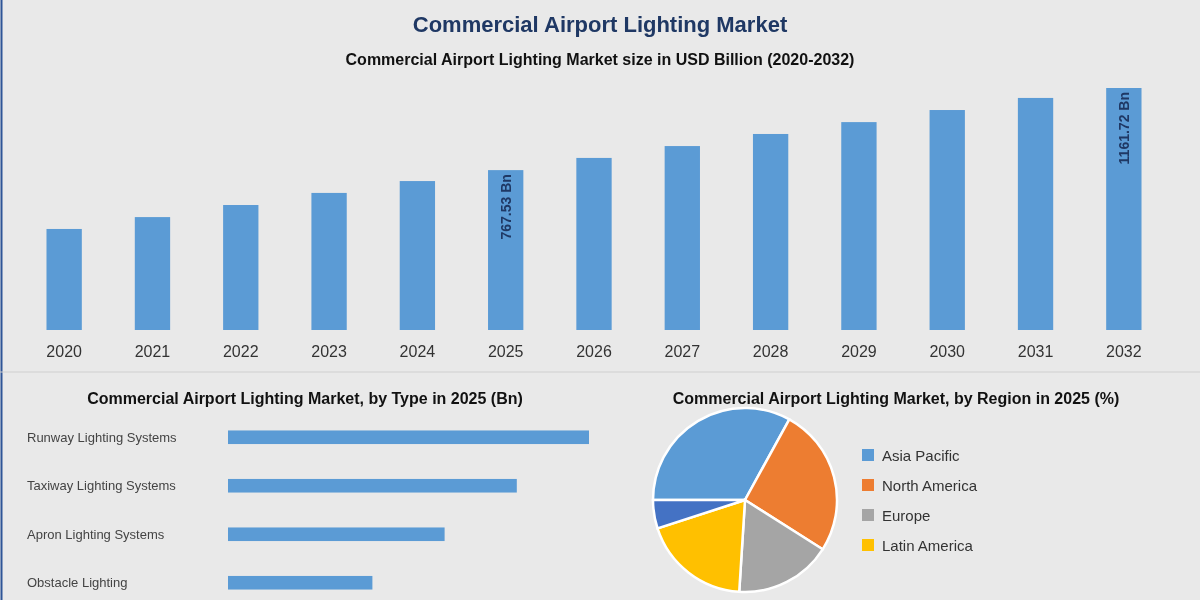 Image resolution: width=1200 pixels, height=600 pixels. Describe the element at coordinates (305, 398) in the screenshot. I see `chart-title: Commercial Airport Lighting Market, by Type in 2025 (Bn)` at that location.